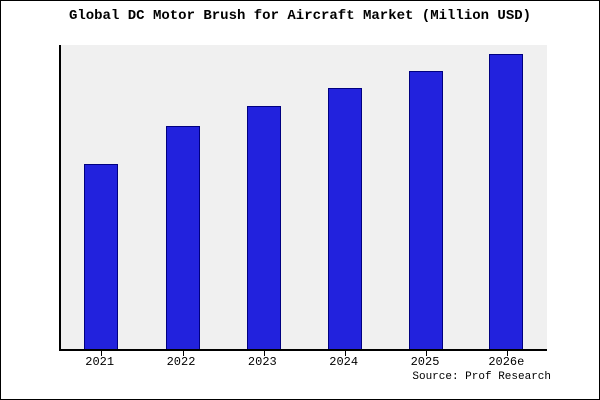 The image size is (600, 400). What do you see at coordinates (303, 363) in the screenshot?
I see `x-tick-labels: 2021 2022 2023 2024 2025 2026e` at bounding box center [303, 363].